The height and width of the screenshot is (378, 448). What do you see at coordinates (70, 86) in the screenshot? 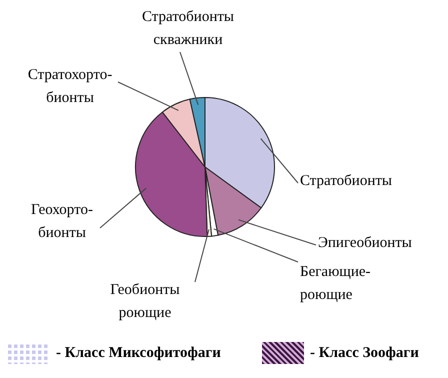
I see `slice-label: Стратохорто- бионты` at bounding box center [70, 86].